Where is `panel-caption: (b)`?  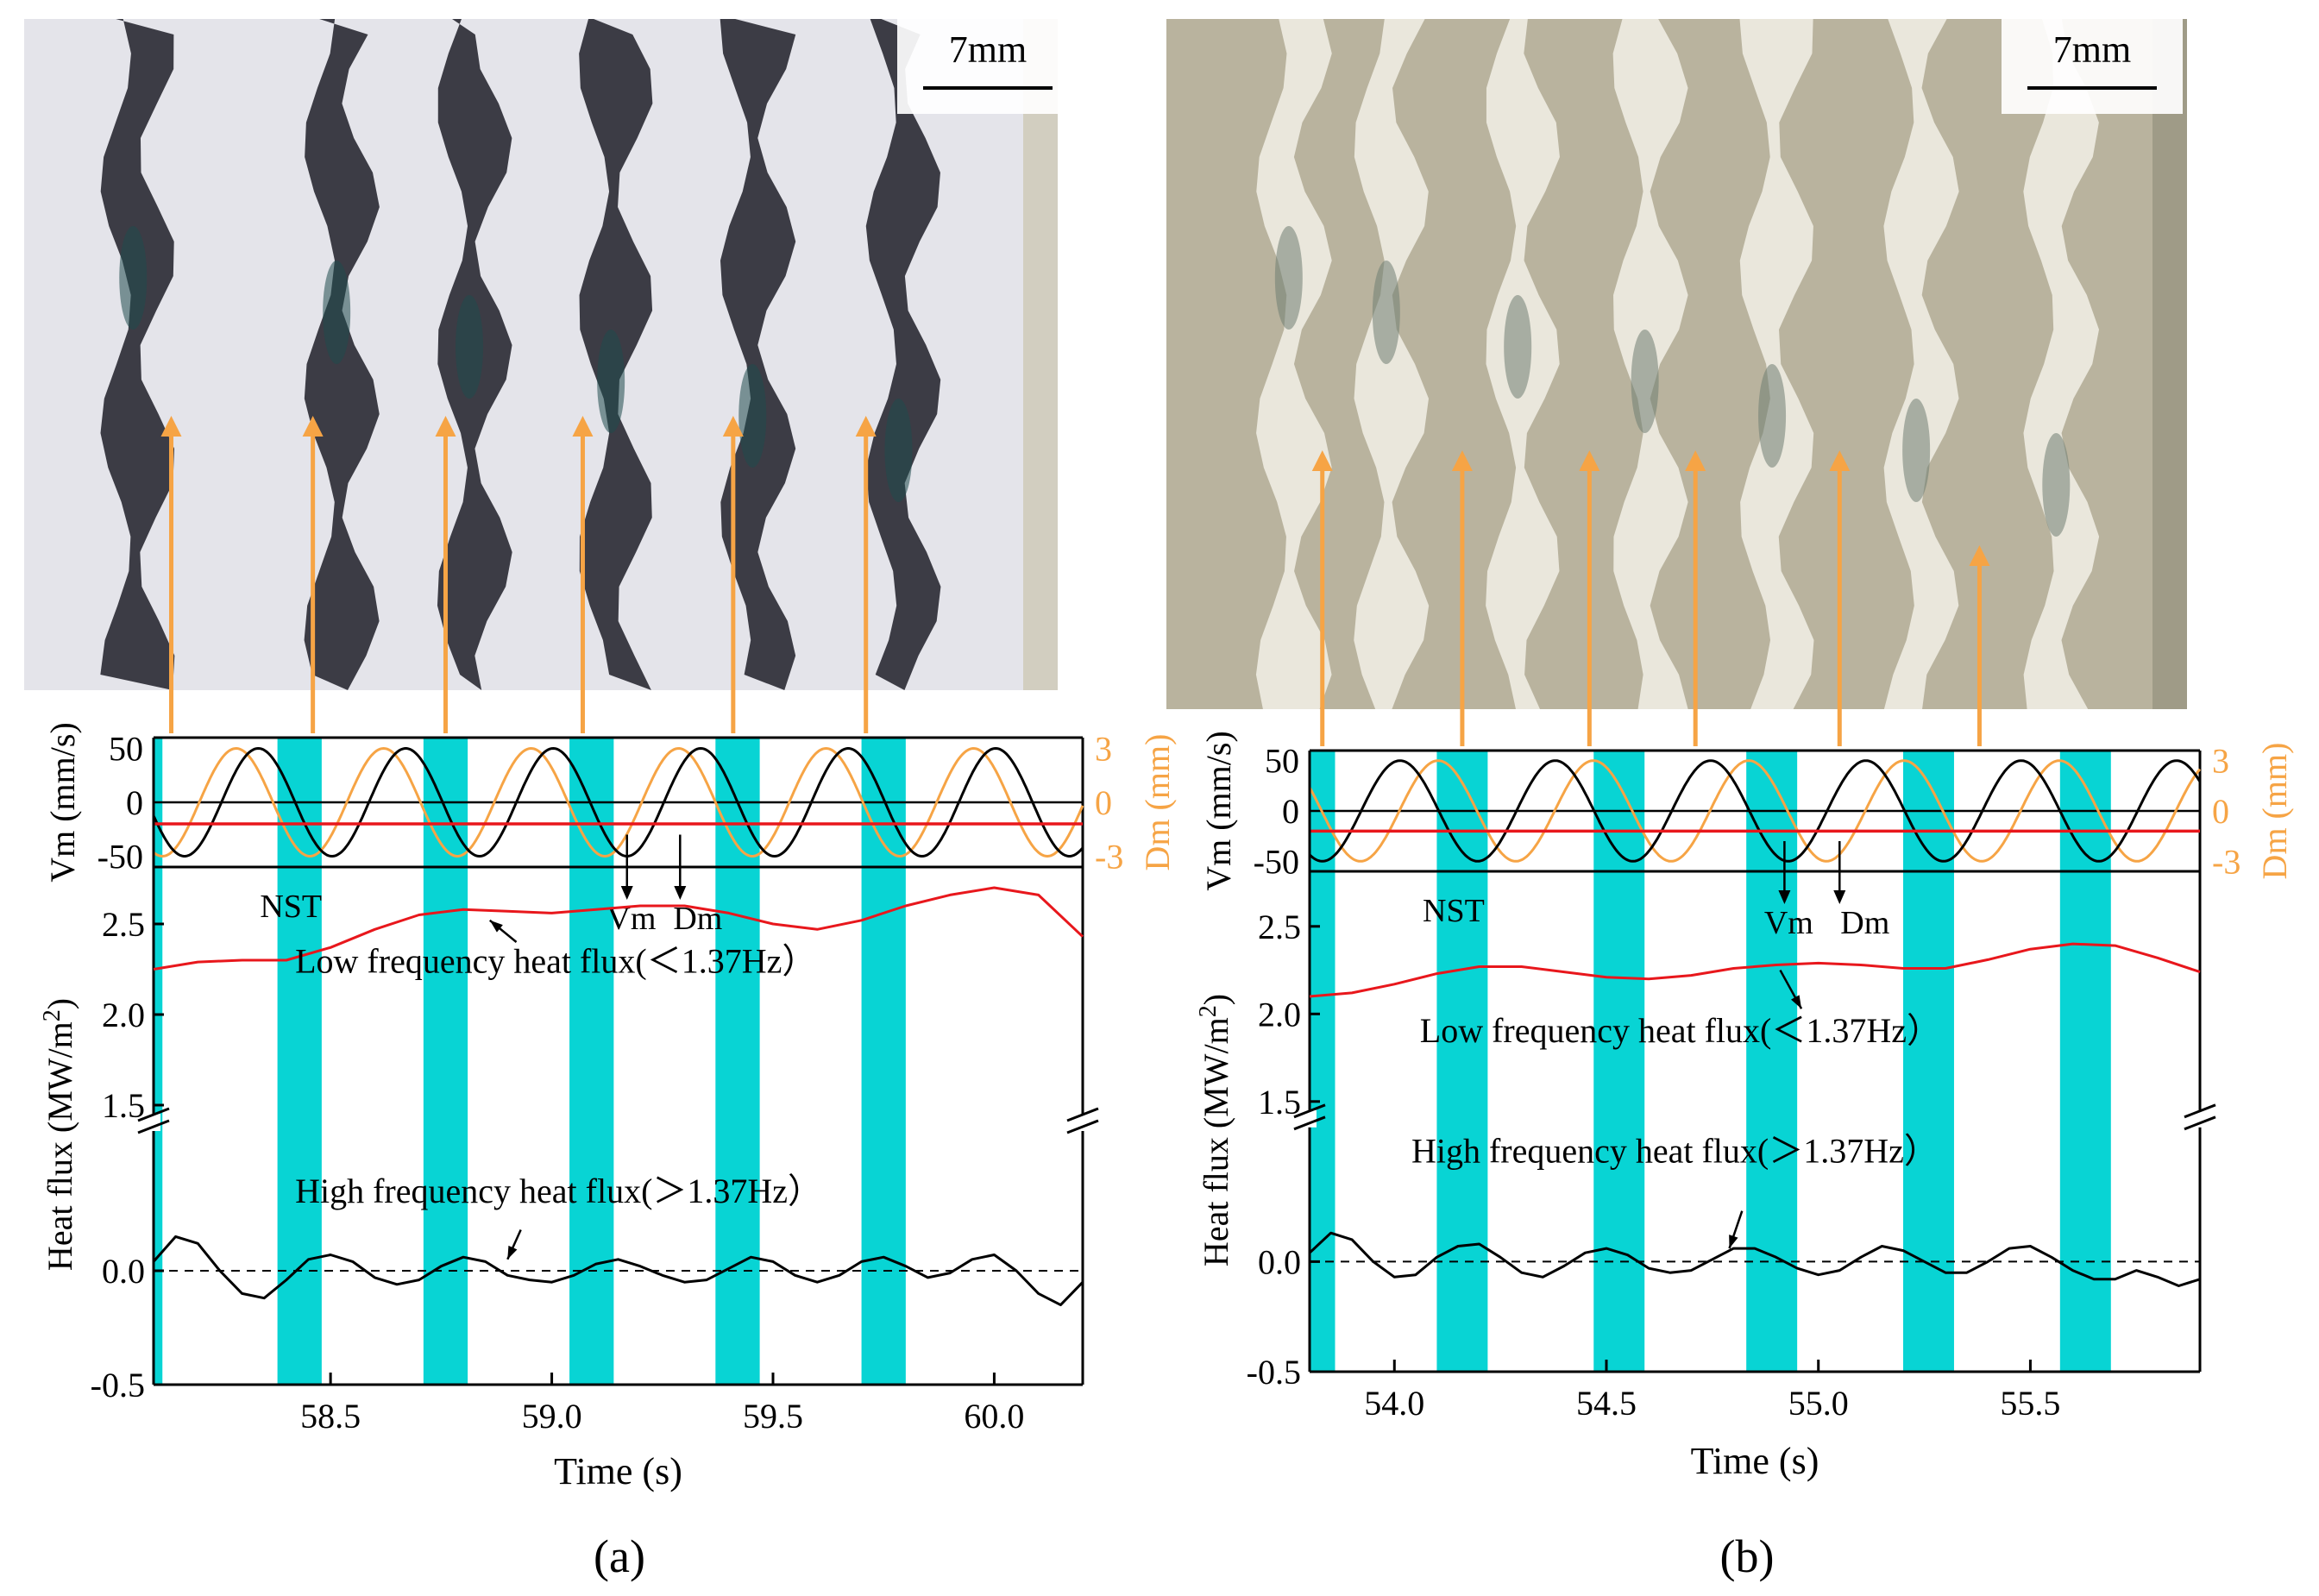
panel-caption: (b) is located at coordinates (1747, 1556).